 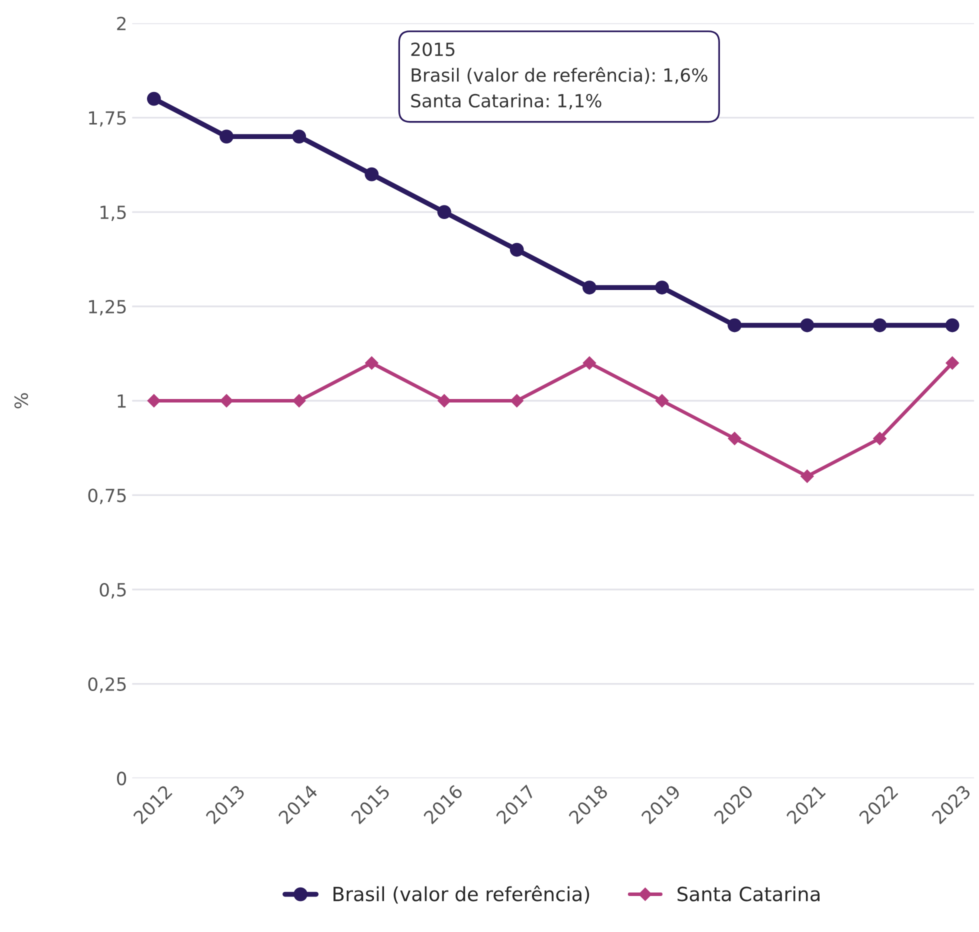 What do you see at coordinates (21, 400) in the screenshot?
I see `y-axis-title: %` at bounding box center [21, 400].